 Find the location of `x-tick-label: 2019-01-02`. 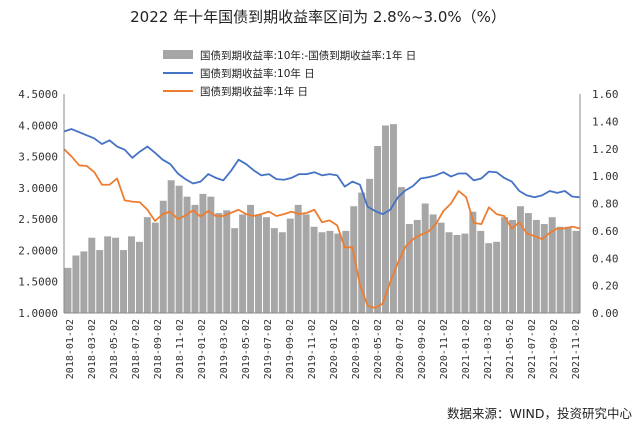

x-tick-label: 2019-01-02 is located at coordinates (202, 349).